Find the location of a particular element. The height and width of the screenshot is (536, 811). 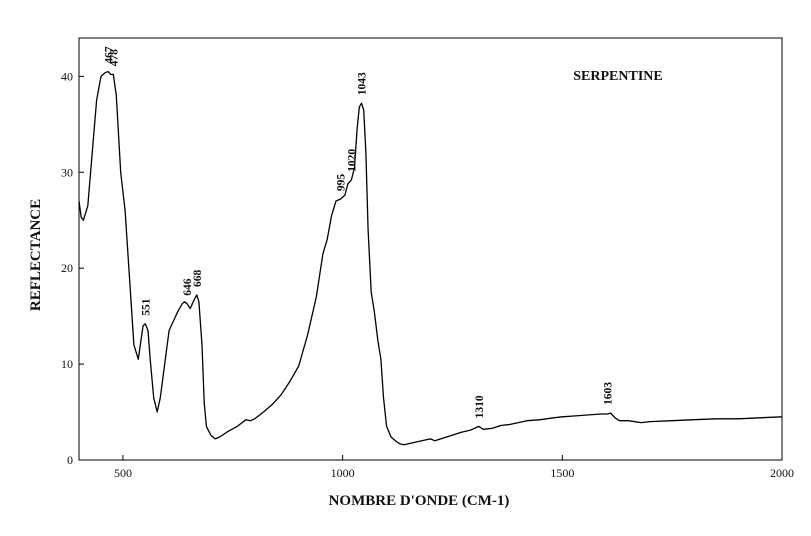

y-tick-label: 20 is located at coordinates (67, 268).